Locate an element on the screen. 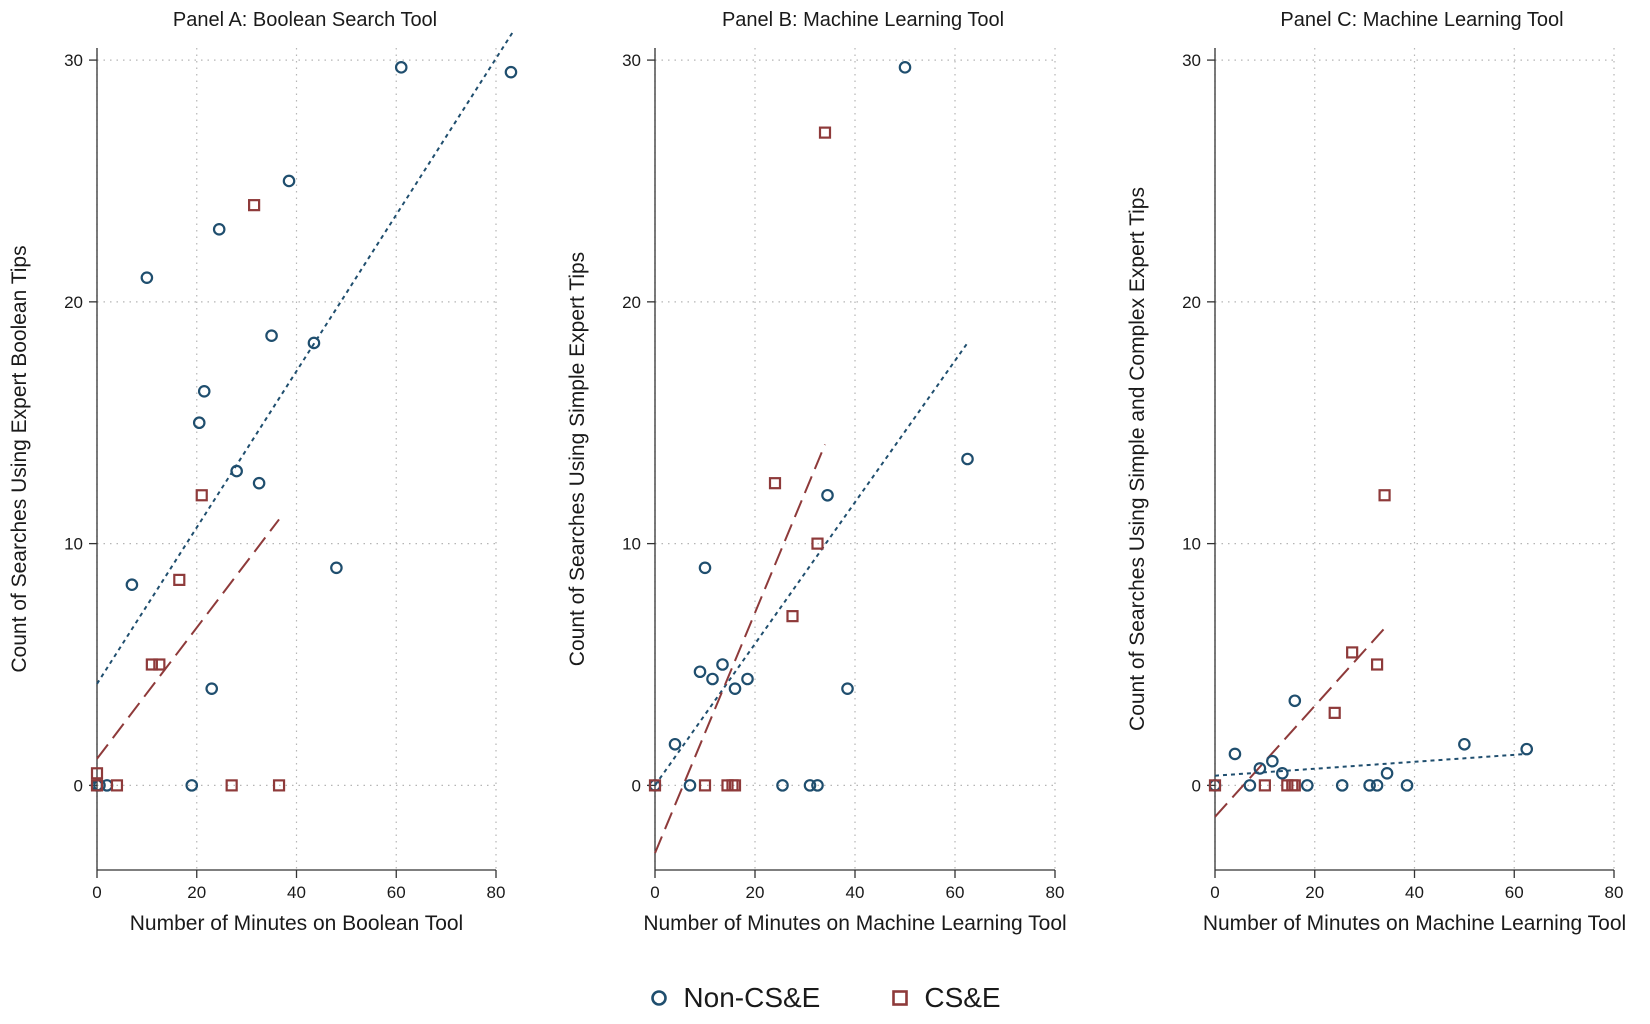 The width and height of the screenshot is (1650, 1024). panel-a-x-tick-label: 40 is located at coordinates (296, 892).